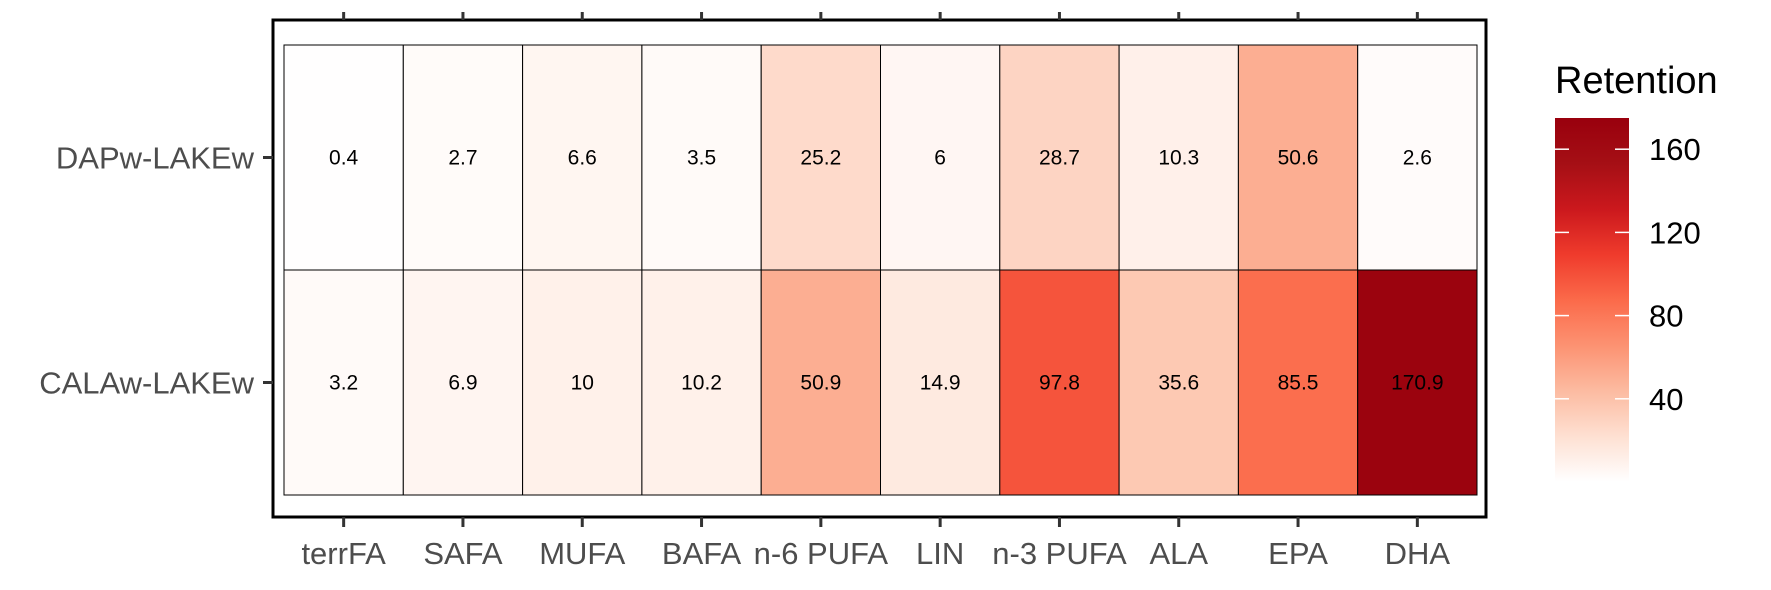 The height and width of the screenshot is (590, 1771). Describe the element at coordinates (1675, 149) in the screenshot. I see `legend-tick-label: 160` at that location.